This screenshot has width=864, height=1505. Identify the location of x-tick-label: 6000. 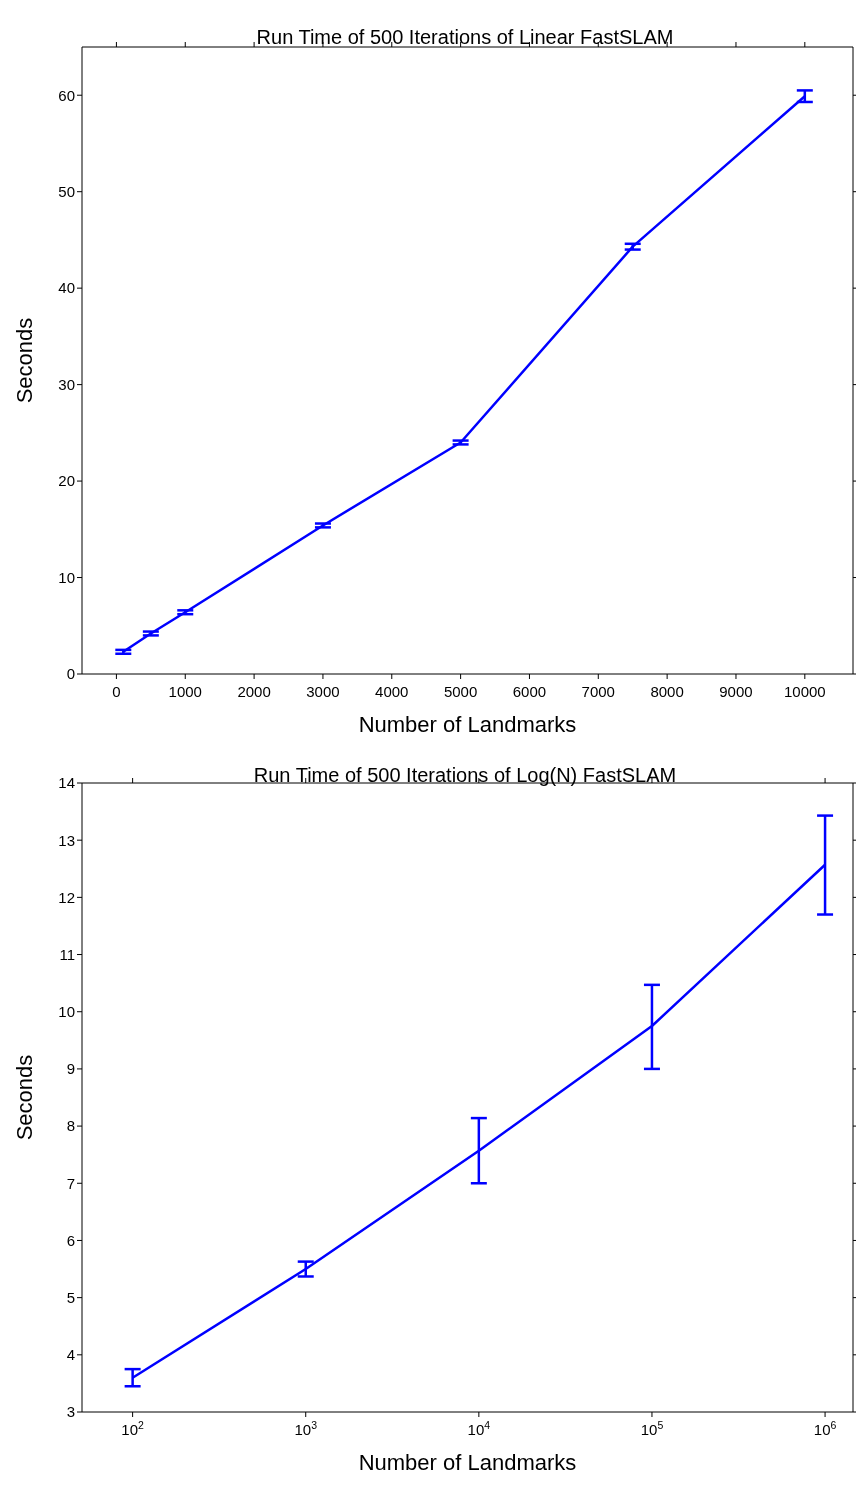
(529, 691).